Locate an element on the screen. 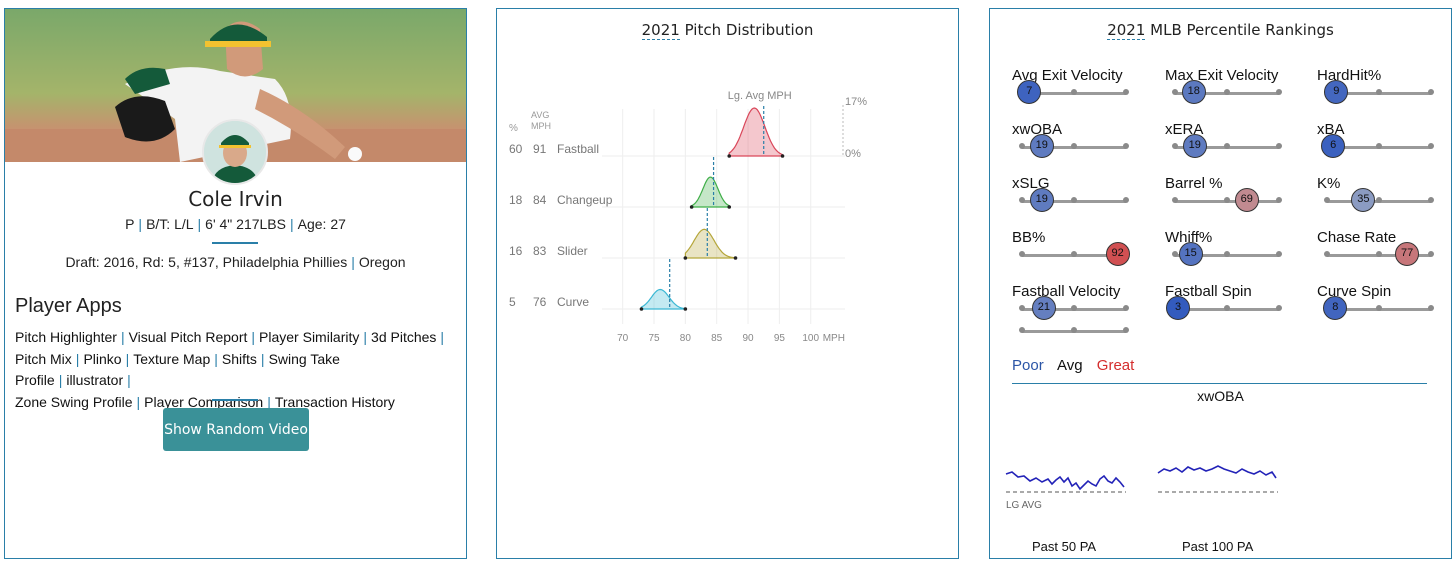  percentile-label: Curve Spin is located at coordinates (1354, 291).